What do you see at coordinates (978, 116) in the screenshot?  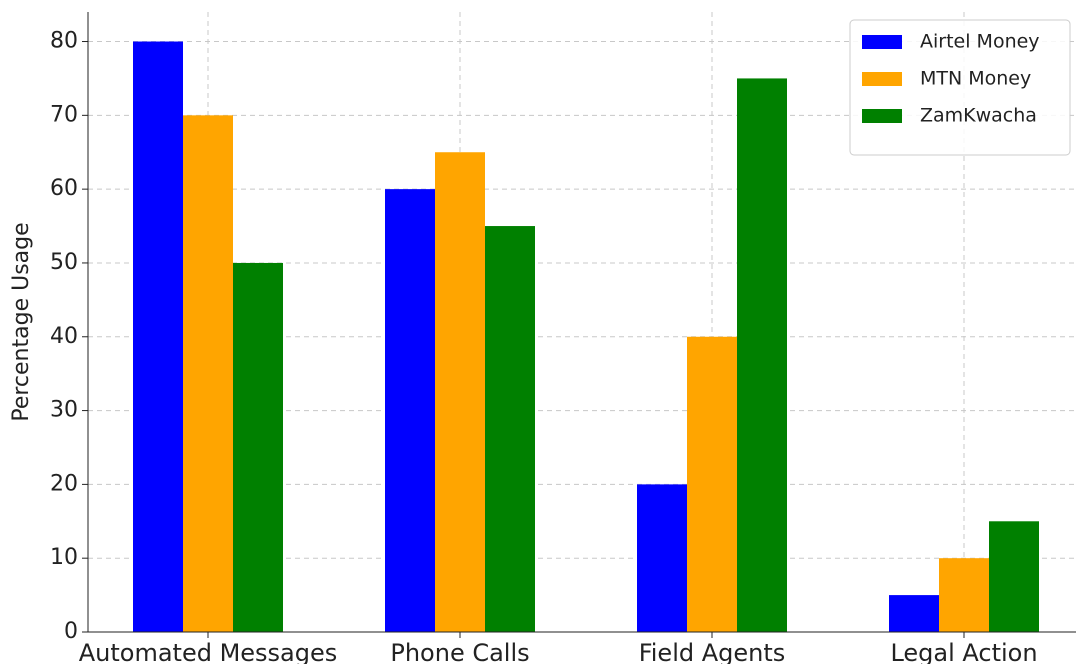 I see `legend-label: ZamKwacha` at bounding box center [978, 116].